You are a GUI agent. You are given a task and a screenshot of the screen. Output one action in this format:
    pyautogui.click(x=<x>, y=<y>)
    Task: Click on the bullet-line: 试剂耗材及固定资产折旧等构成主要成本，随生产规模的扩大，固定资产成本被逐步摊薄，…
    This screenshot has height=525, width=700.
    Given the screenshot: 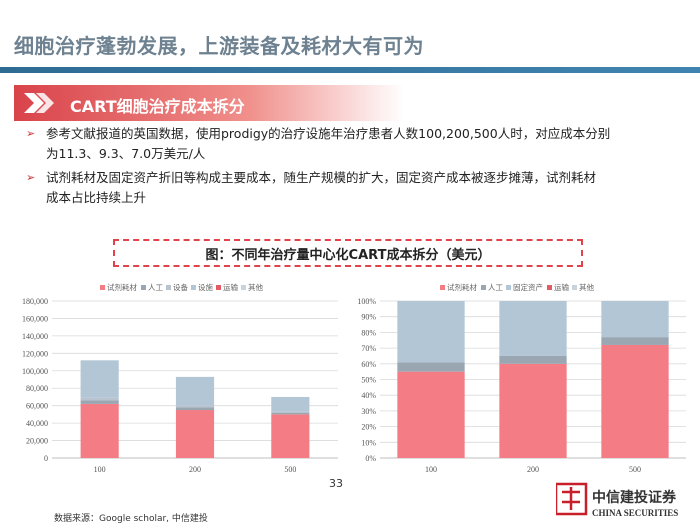 What is the action you would take?
    pyautogui.click(x=321, y=177)
    